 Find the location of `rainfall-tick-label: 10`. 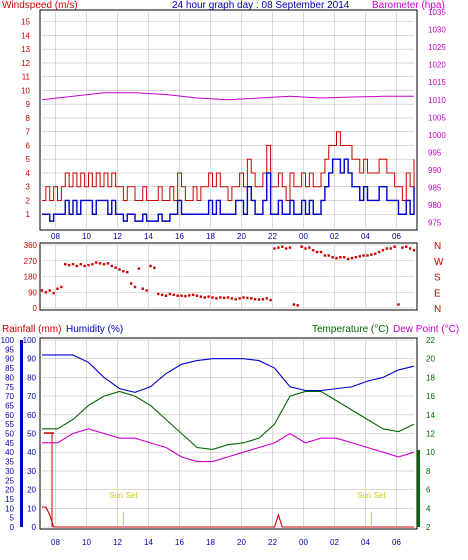

rainfall-tick-label: 10 is located at coordinates (9, 508).